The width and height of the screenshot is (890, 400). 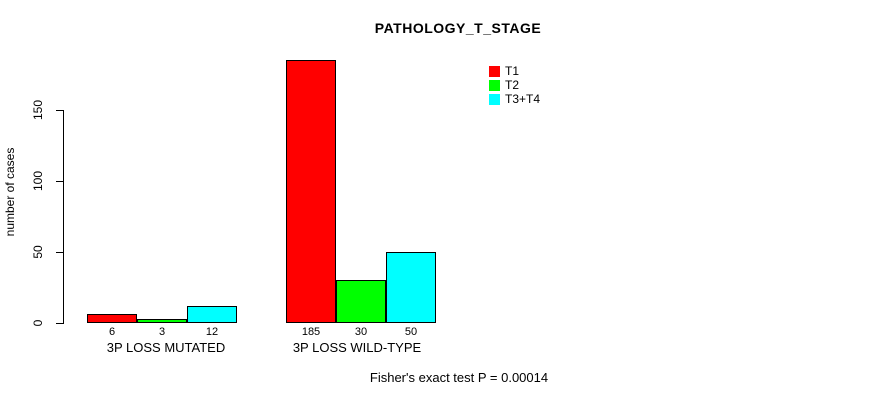 I want to click on legend-row: T2, so click(x=514, y=85).